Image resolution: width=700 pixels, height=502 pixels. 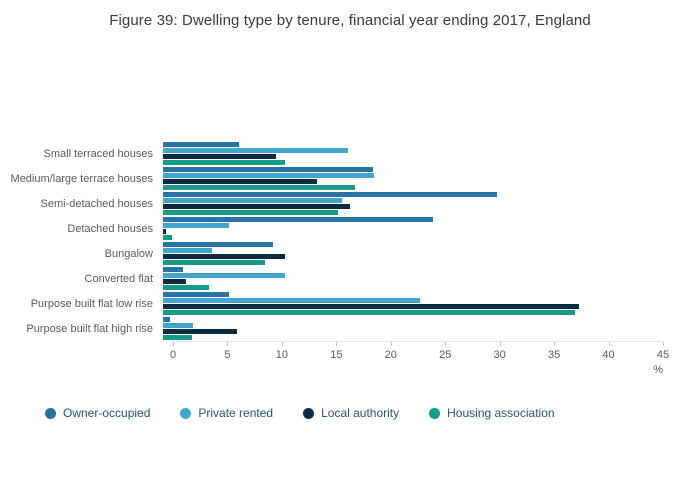 What do you see at coordinates (89, 328) in the screenshot?
I see `category-label: Purpose built flat high rise` at bounding box center [89, 328].